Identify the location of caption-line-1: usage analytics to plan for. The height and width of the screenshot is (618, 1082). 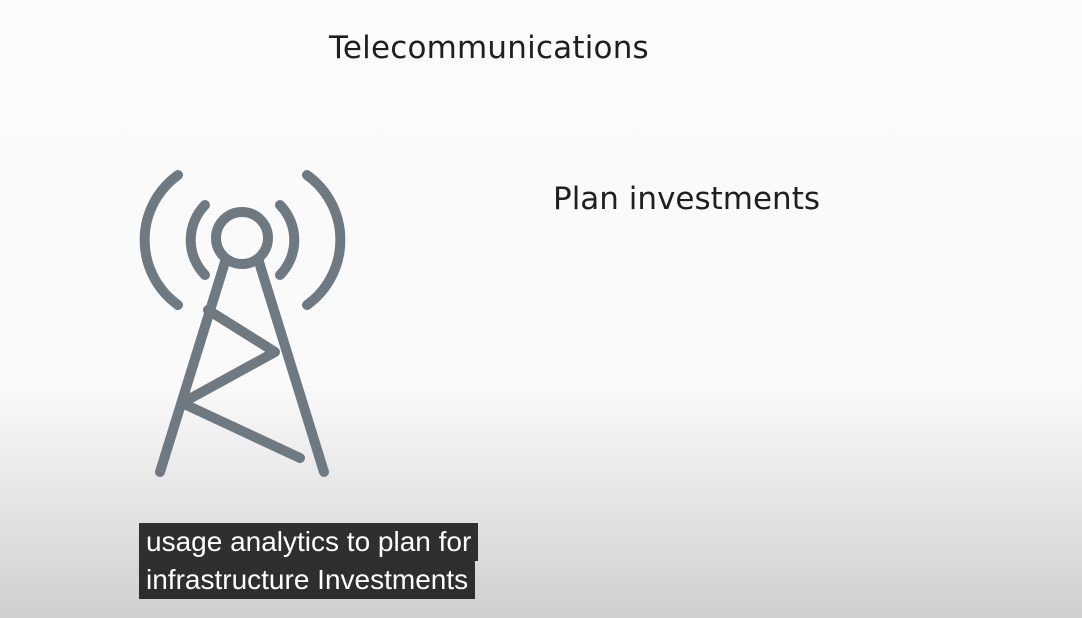
(309, 542).